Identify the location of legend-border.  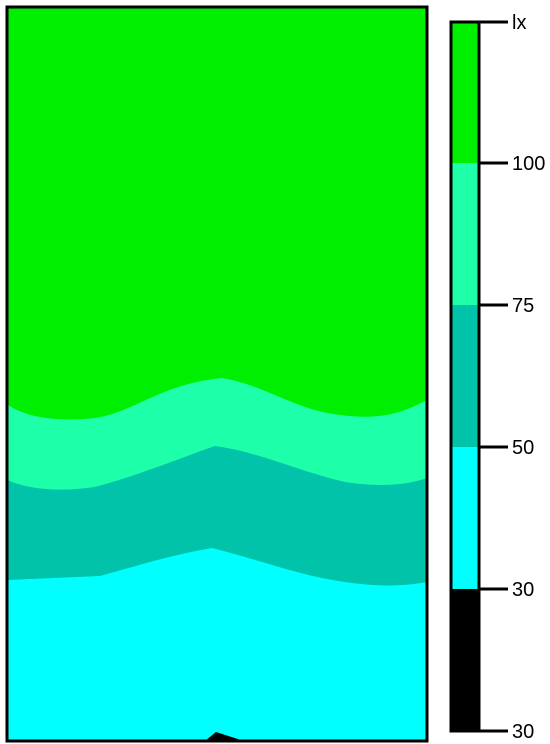
(465, 376).